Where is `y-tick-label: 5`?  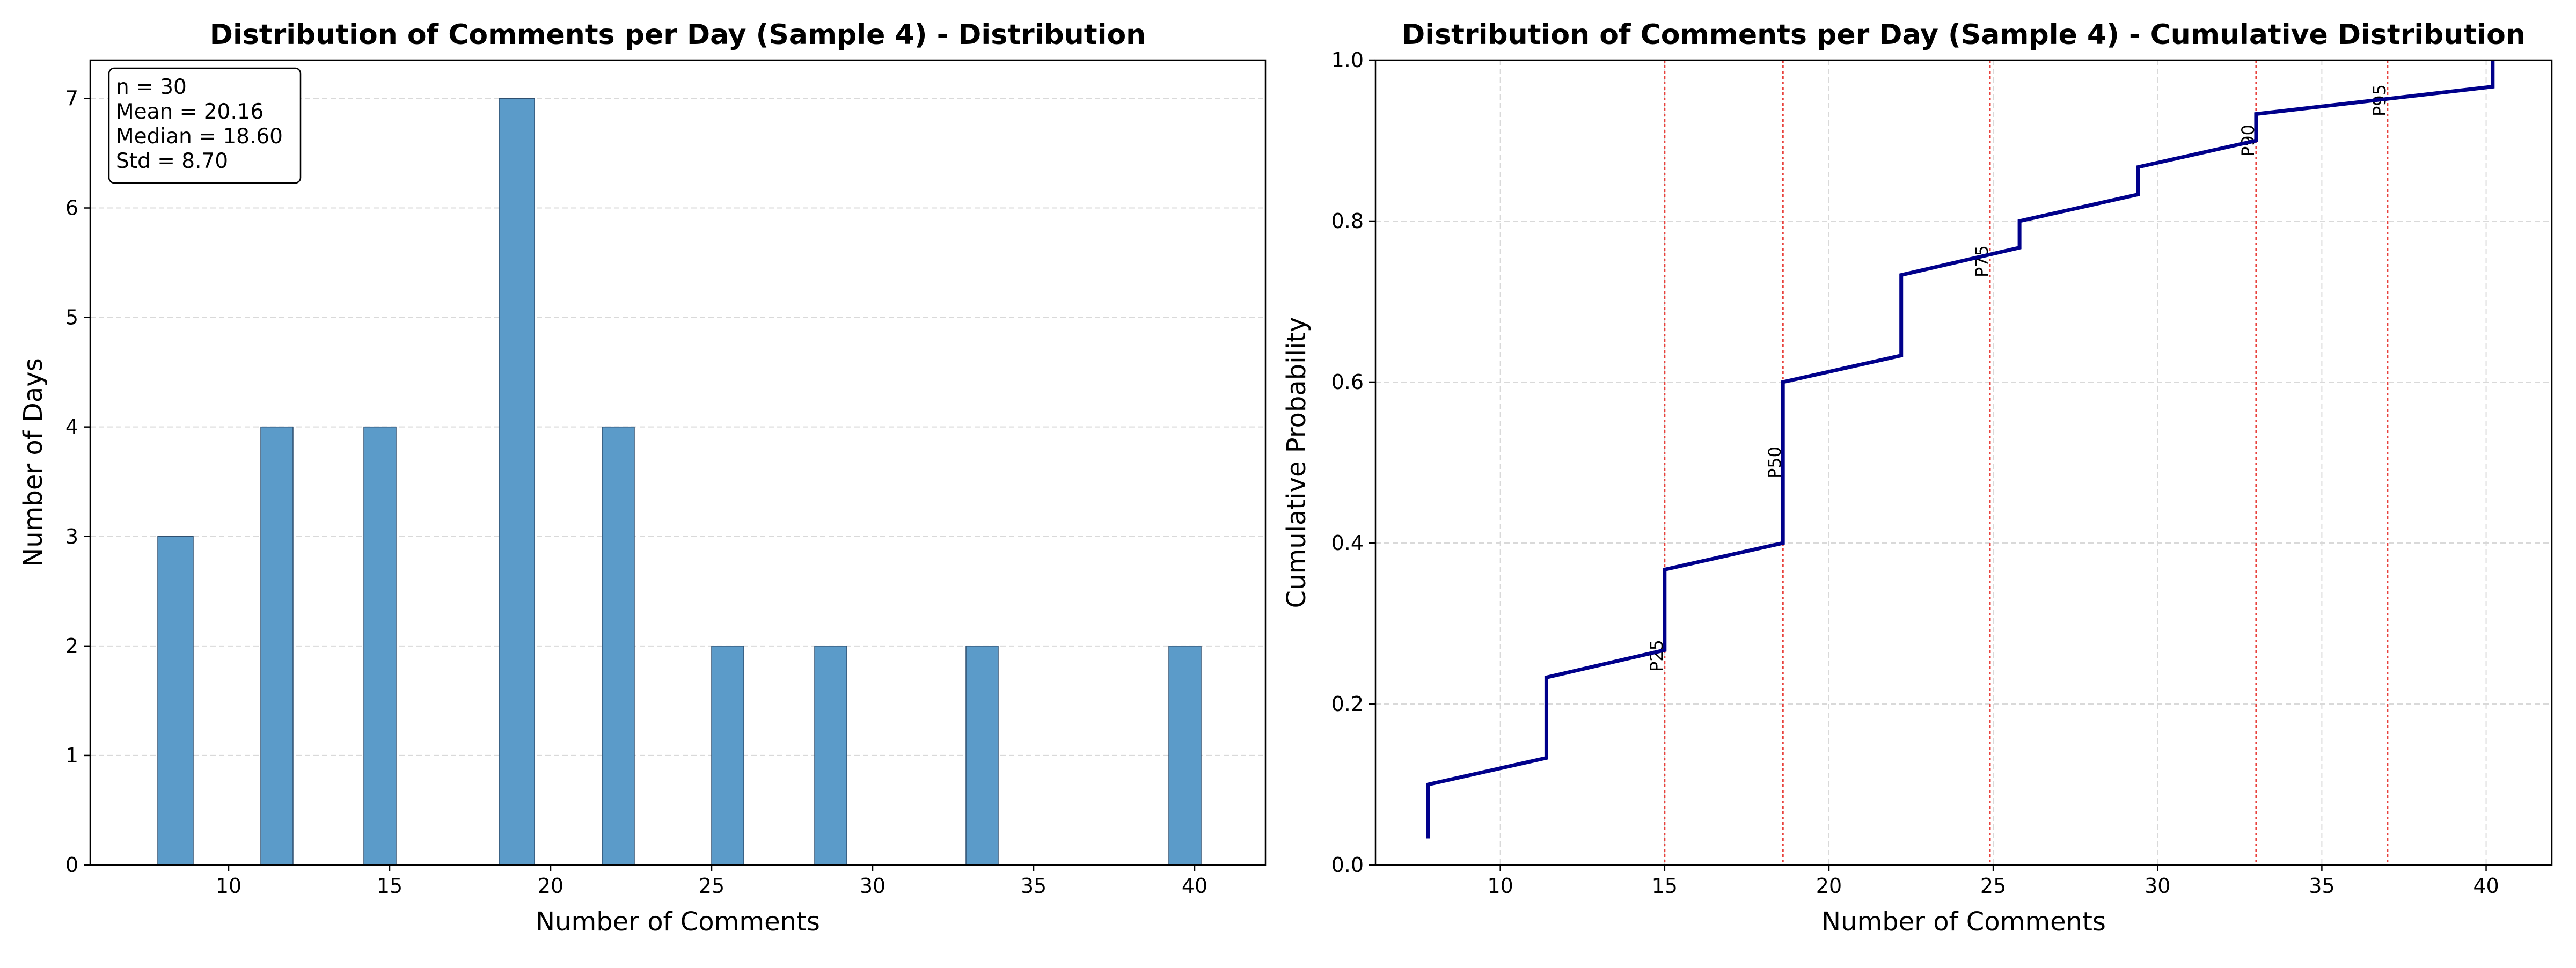 y-tick-label: 5 is located at coordinates (71, 317).